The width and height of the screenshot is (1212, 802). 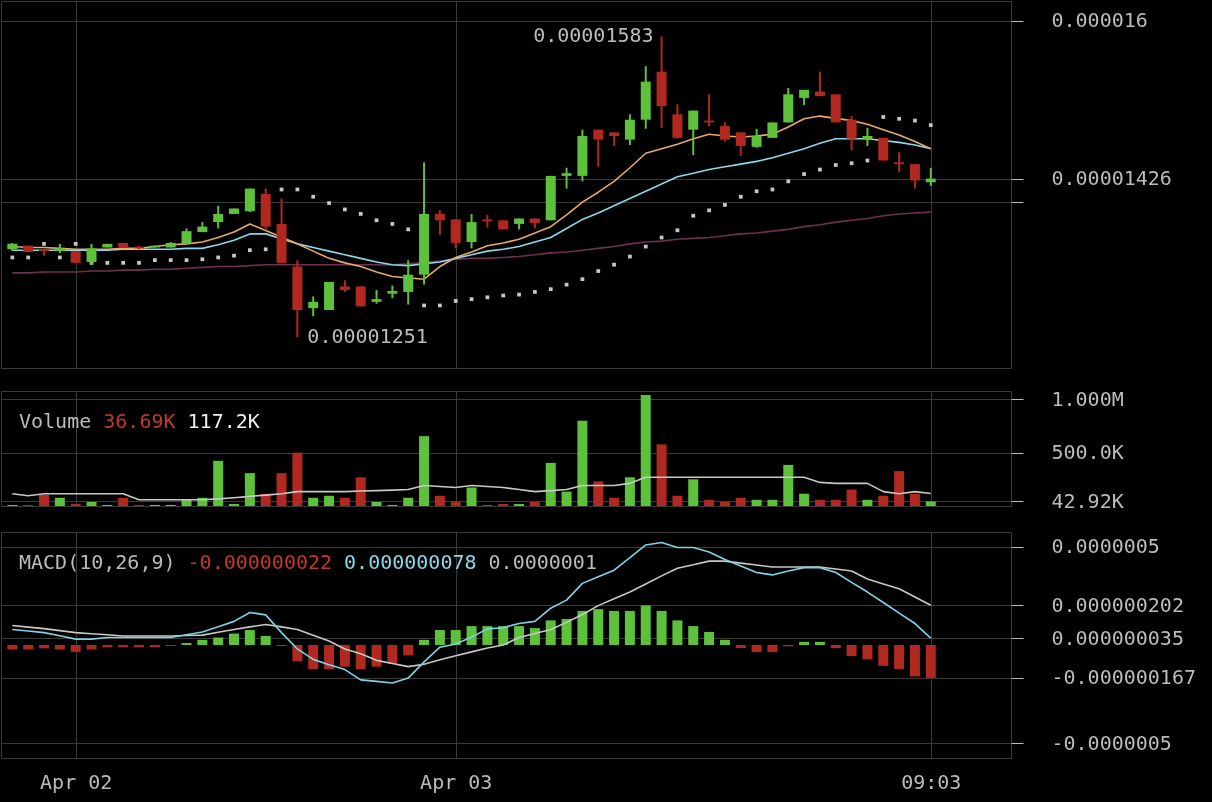 I want to click on y-tick-label: 0.000000202, so click(x=1117, y=604).